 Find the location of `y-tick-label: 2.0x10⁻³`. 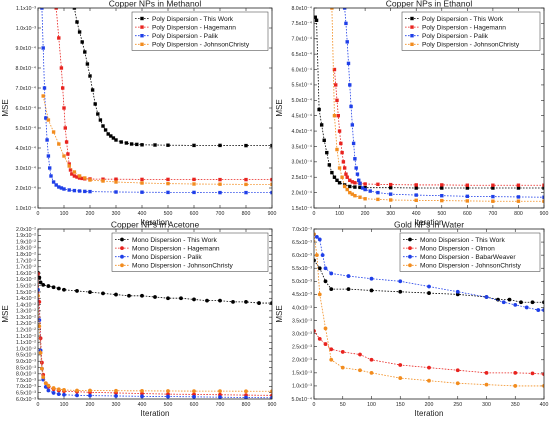

y-tick-label: 2.0x10⁻³ is located at coordinates (302, 361).